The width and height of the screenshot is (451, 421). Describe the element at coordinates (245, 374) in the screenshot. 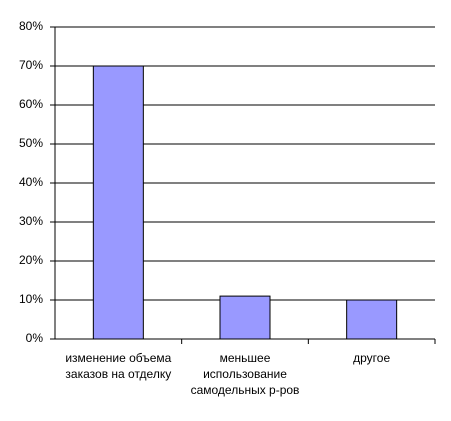

I see `x-tick-label: меньшее использование самодельных р-ров` at that location.